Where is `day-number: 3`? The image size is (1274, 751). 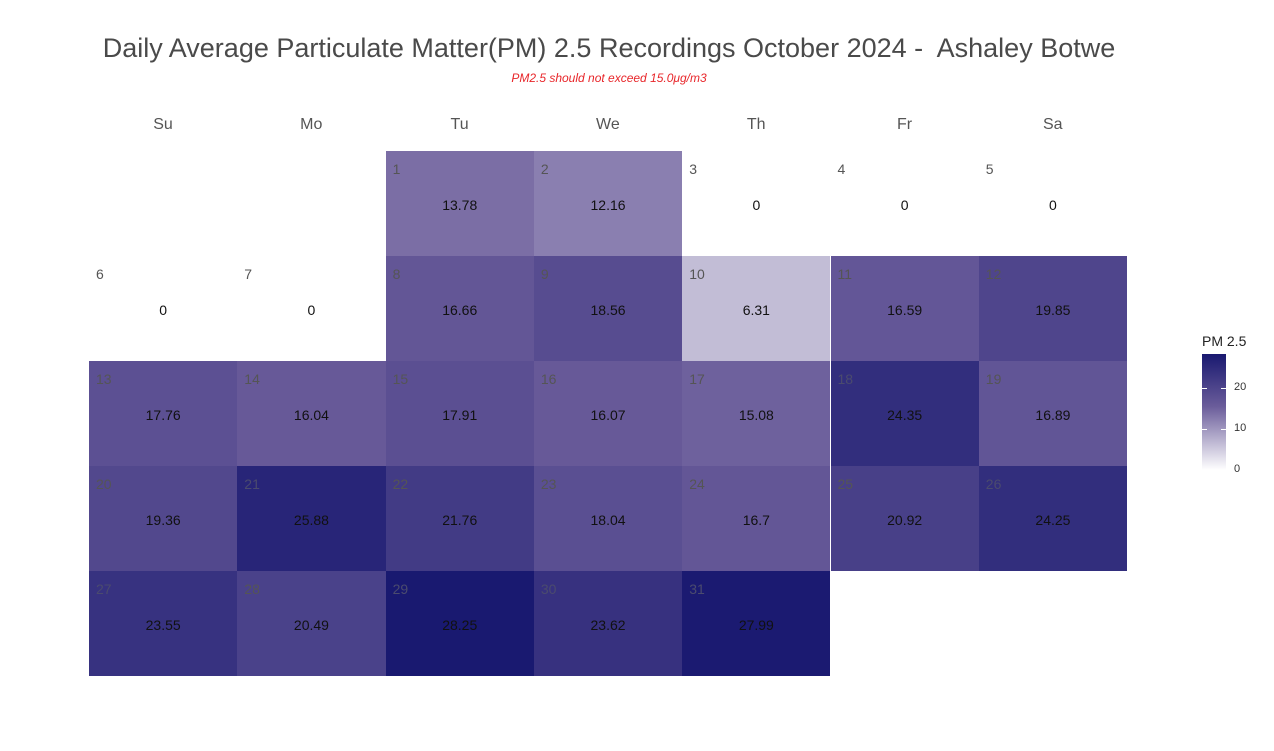
day-number: 3 is located at coordinates (693, 169).